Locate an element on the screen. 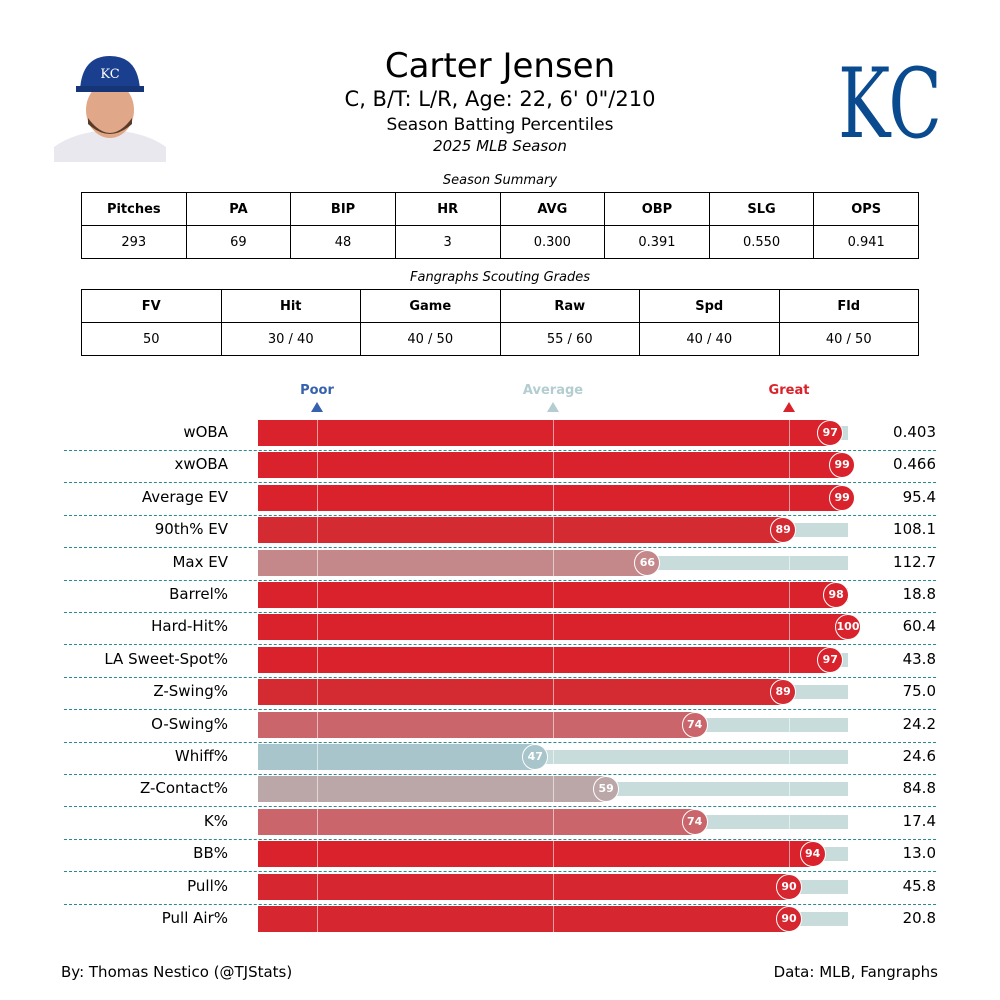 The image size is (1000, 1000). metric-value: 112.7 is located at coordinates (914, 561).